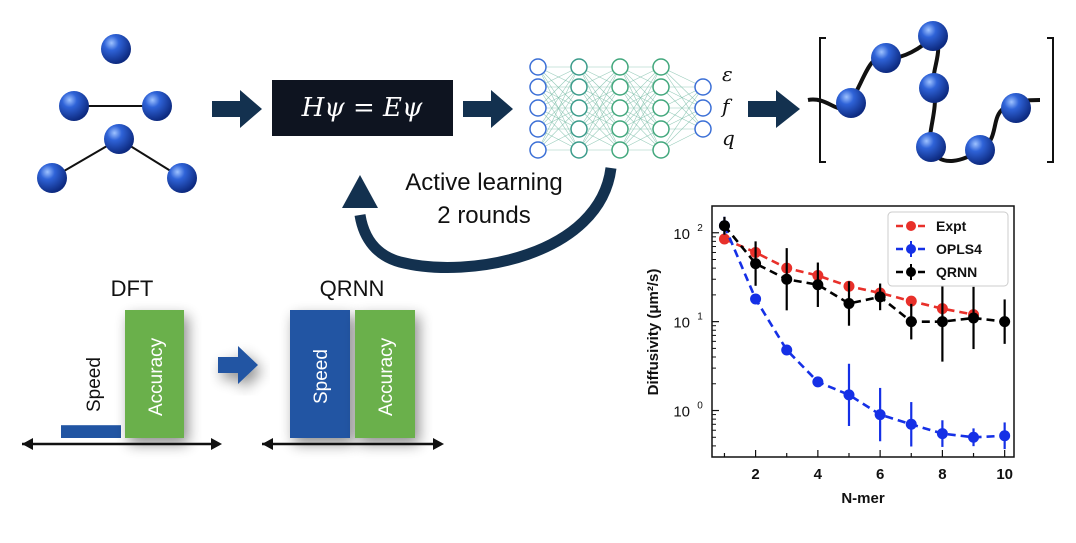 This screenshot has height=543, width=1076. I want to click on equation-box, so click(362, 108).